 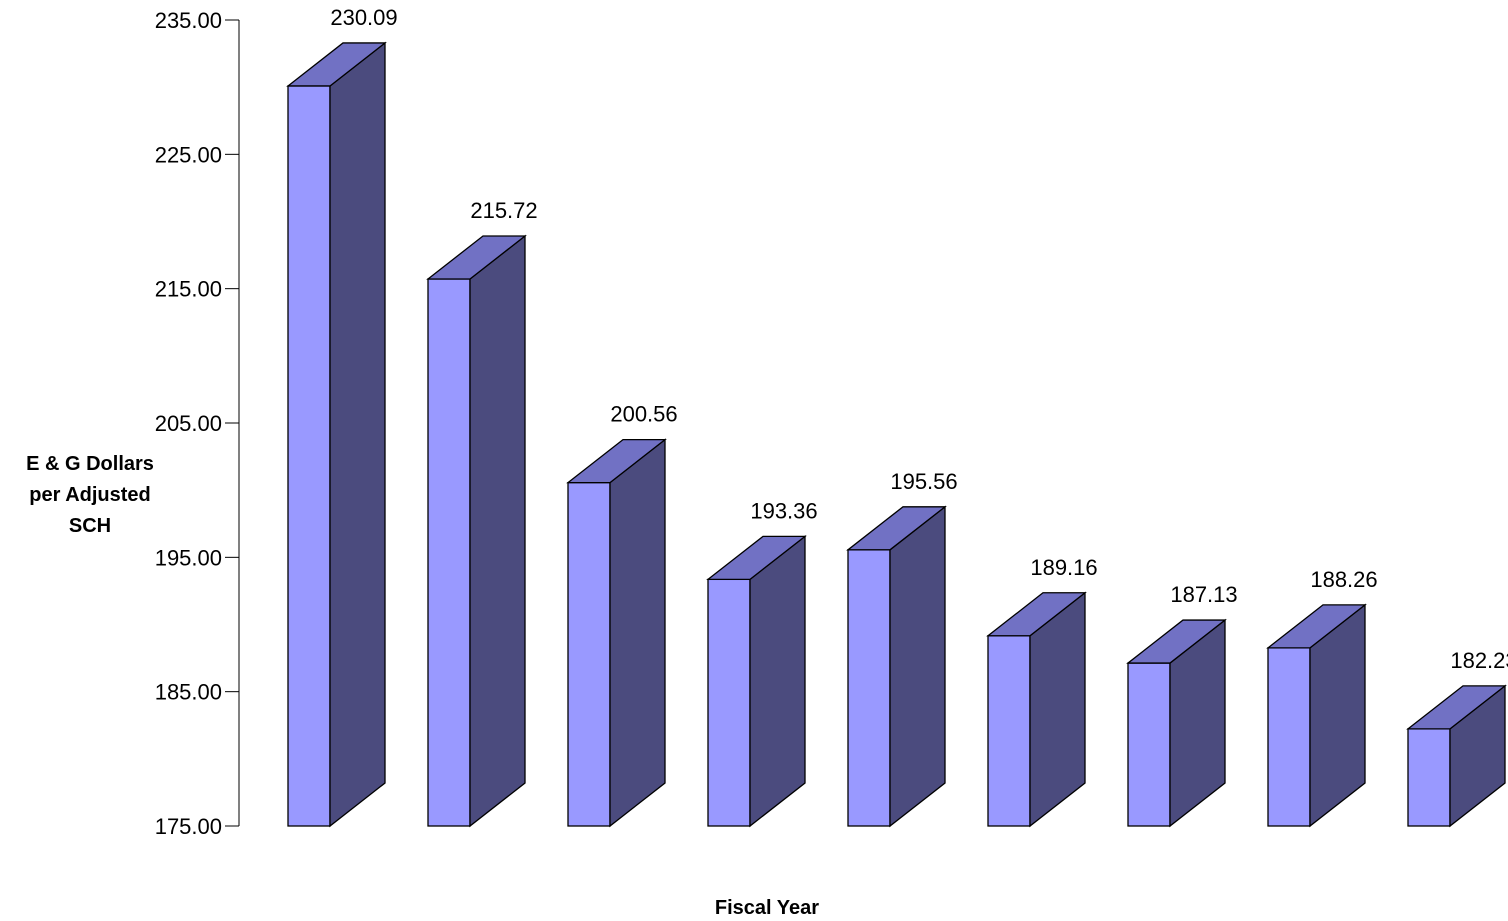 I want to click on y-axis-title: E & G Dollars per Adjusted SCH, so click(x=90, y=495).